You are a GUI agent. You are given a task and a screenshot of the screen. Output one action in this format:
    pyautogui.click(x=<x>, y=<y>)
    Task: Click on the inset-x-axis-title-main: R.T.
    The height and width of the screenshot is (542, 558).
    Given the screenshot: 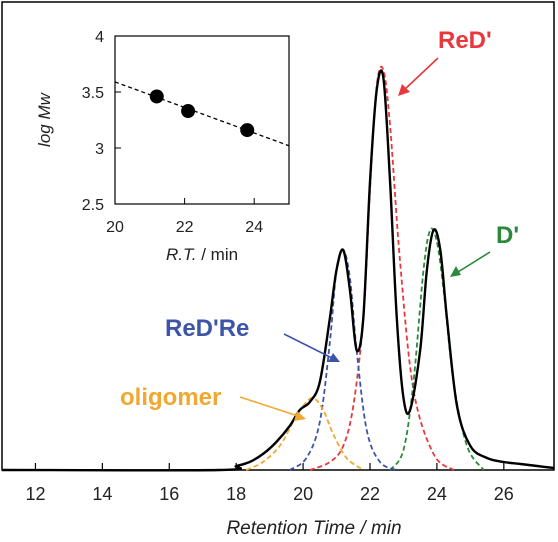 What is the action you would take?
    pyautogui.click(x=181, y=254)
    